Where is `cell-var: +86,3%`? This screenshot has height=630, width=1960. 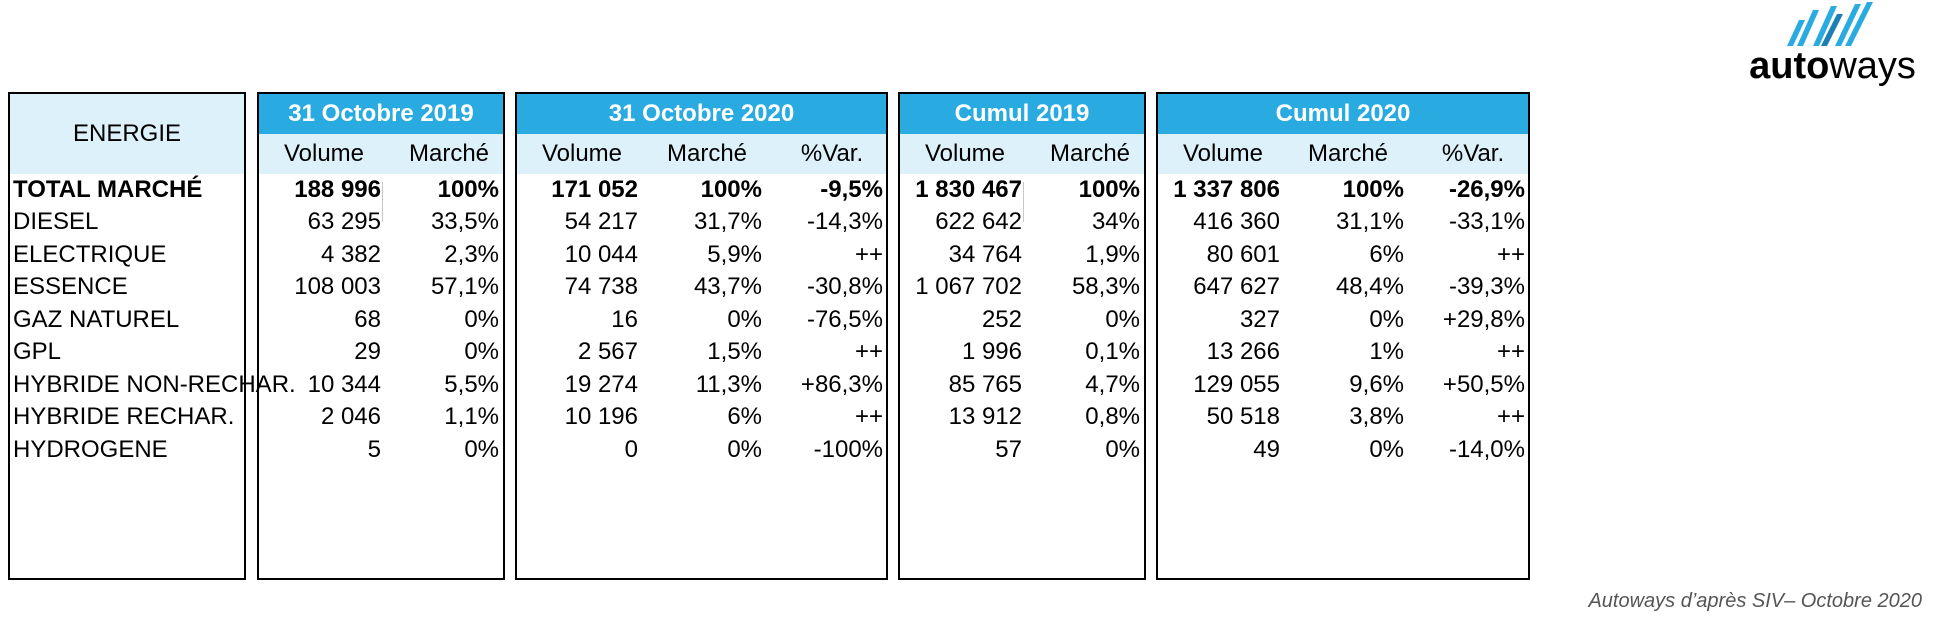 cell-var: +86,3% is located at coordinates (841, 384).